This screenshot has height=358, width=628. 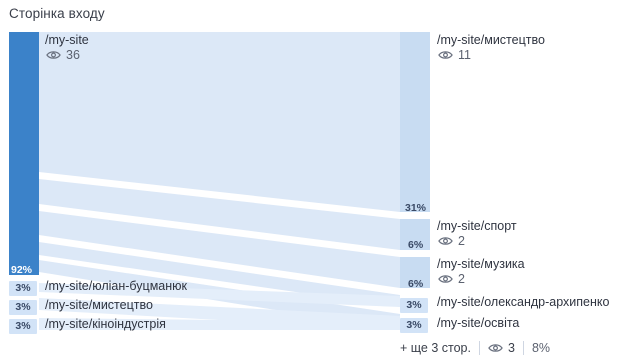 What do you see at coordinates (477, 226) in the screenshot?
I see `target-label: /my-site/спорт` at bounding box center [477, 226].